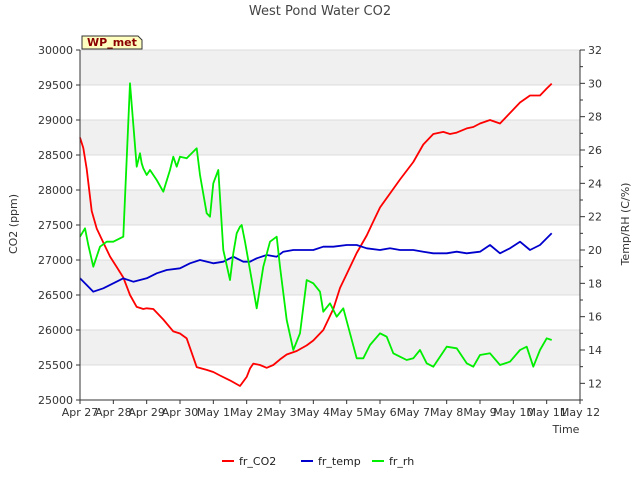 The width and height of the screenshot is (640, 480). Describe the element at coordinates (180, 412) in the screenshot. I see `x-tick-label: Apr 30` at that location.